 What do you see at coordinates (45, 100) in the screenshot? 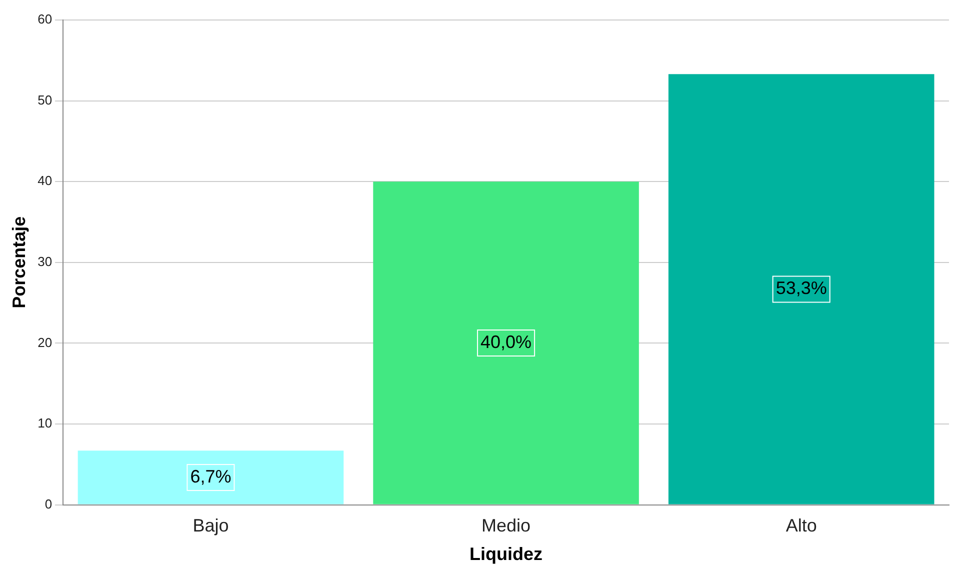
I see `y-tick-label: 50` at bounding box center [45, 100].